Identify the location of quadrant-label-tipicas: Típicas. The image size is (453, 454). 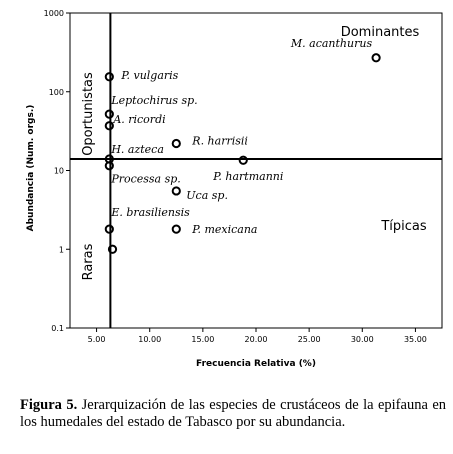
(403, 226).